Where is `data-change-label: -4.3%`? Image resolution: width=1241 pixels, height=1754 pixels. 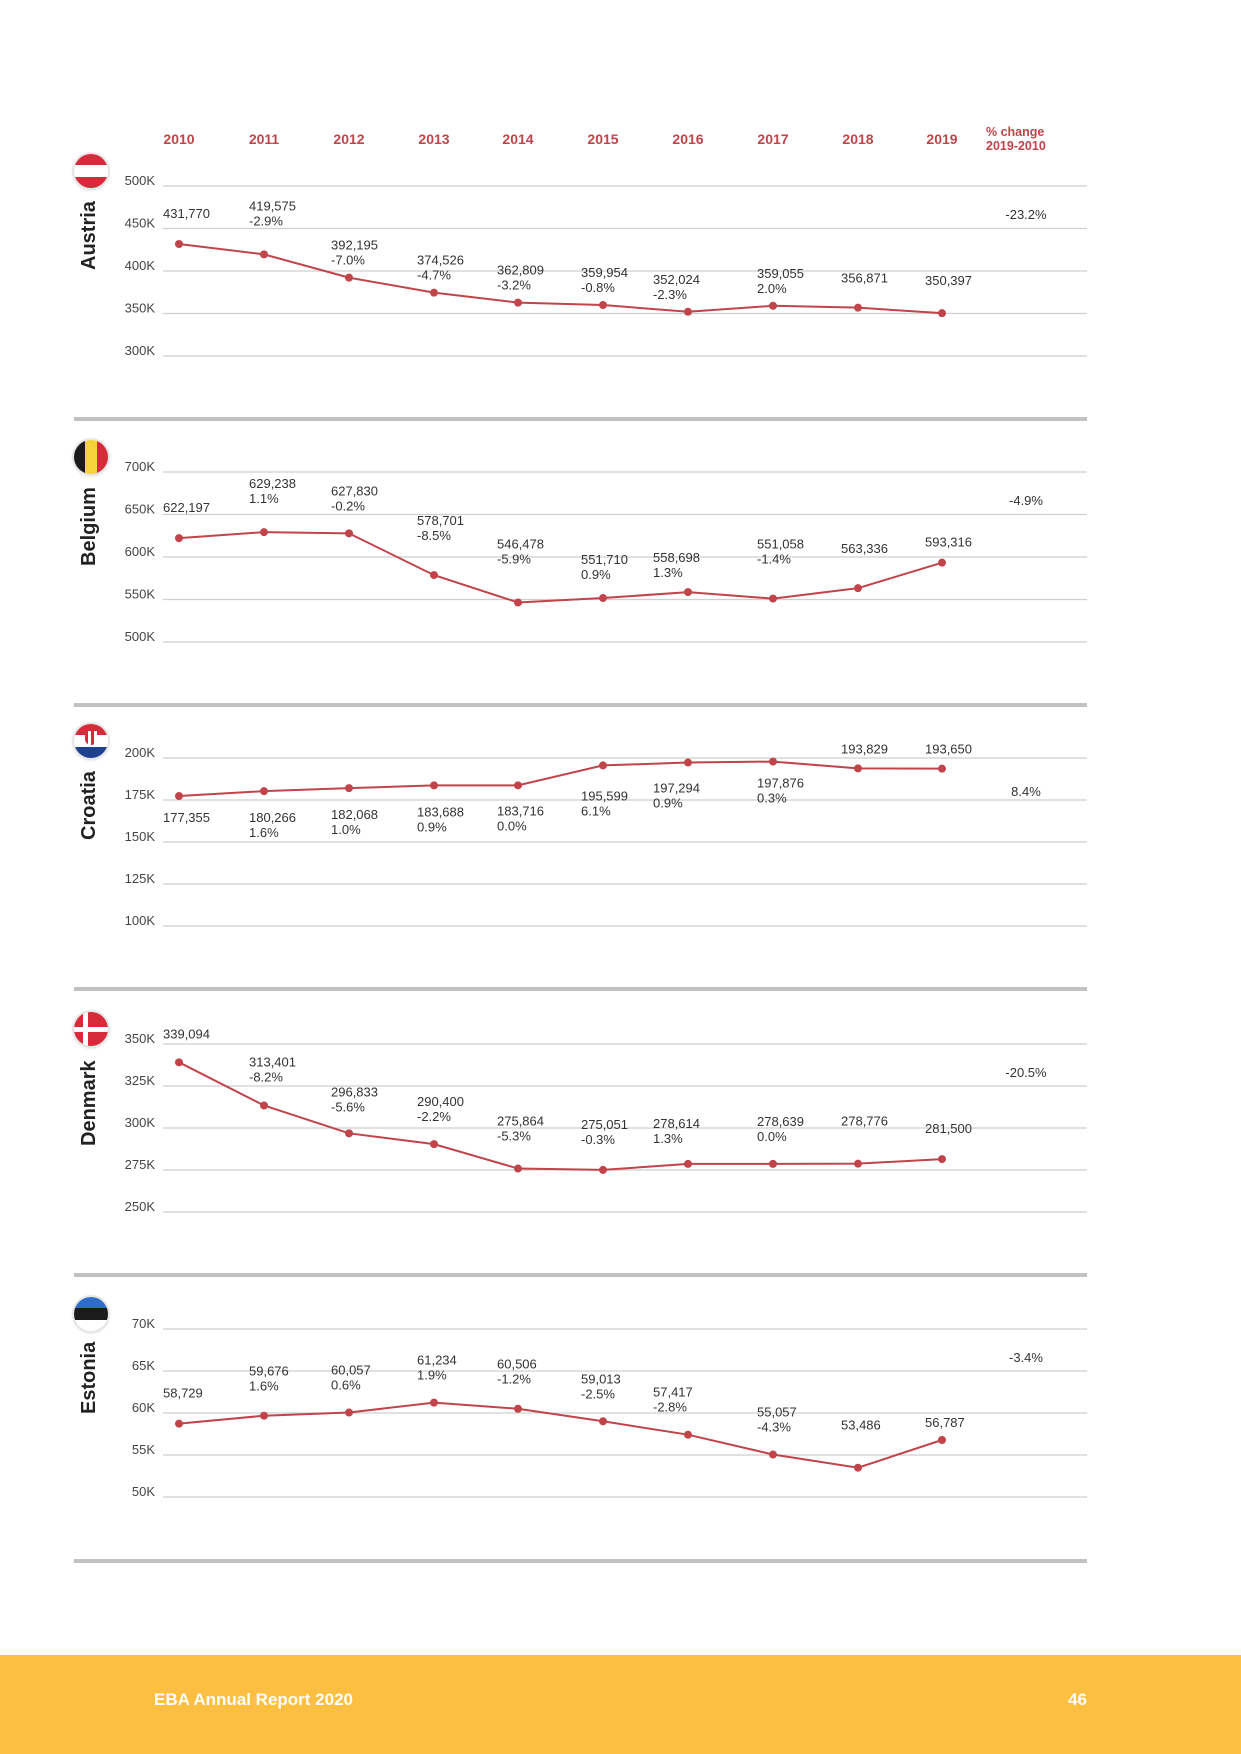 data-change-label: -4.3% is located at coordinates (774, 1427).